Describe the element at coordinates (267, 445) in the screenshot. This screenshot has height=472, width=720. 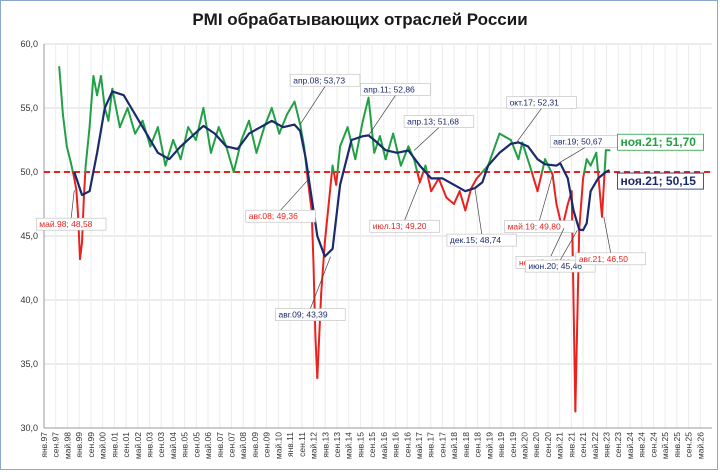
I see `x-tick-label: сен.09` at that location.